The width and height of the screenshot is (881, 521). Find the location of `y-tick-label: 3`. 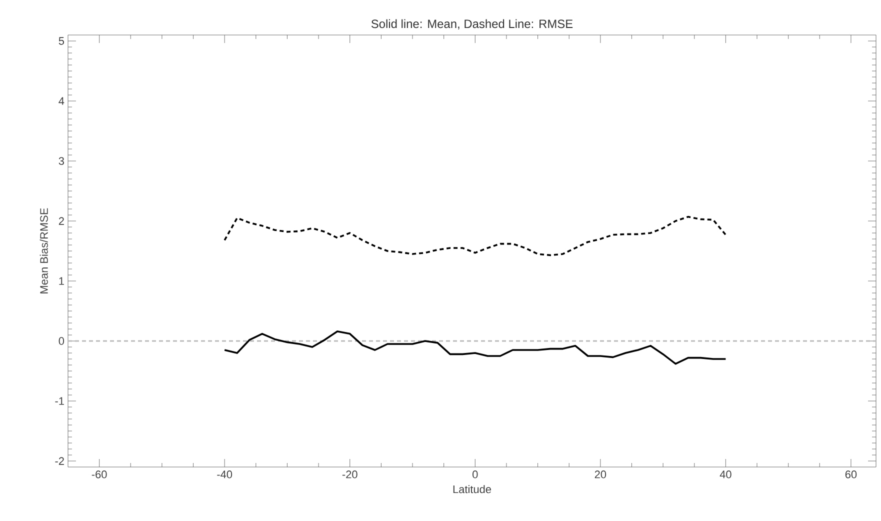

y-tick-label: 3 is located at coordinates (61, 161).